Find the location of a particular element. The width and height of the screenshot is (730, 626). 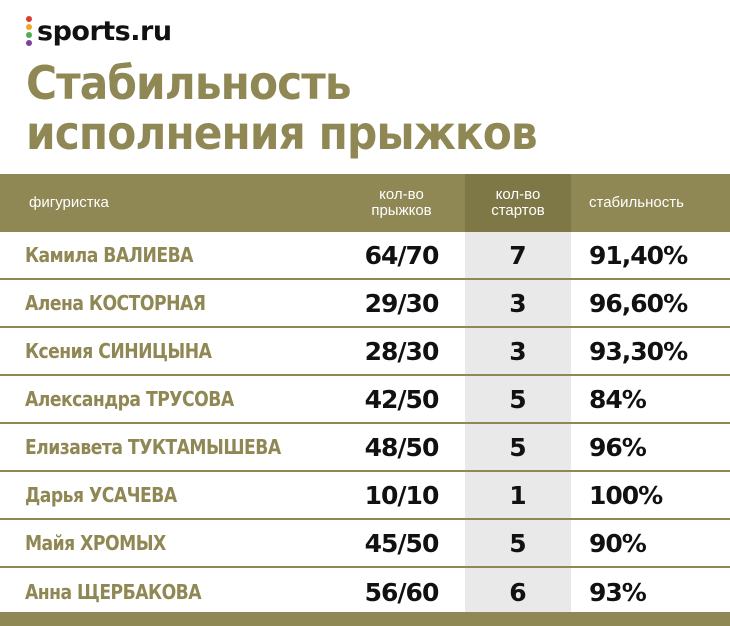

jumps-count: 64/70 is located at coordinates (402, 255).